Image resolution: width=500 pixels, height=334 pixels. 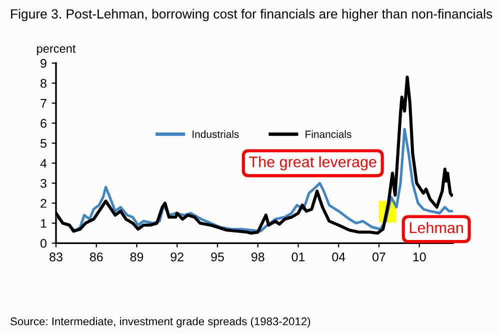 I want to click on y-tick-label: 0, so click(x=43, y=243).